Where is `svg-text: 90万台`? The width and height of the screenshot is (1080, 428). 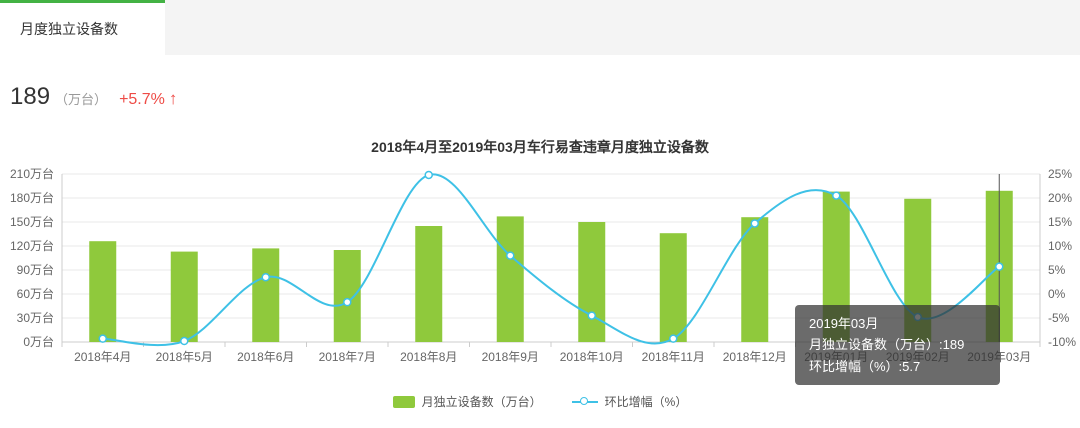
svg-text: 90万台 is located at coordinates (35, 269).